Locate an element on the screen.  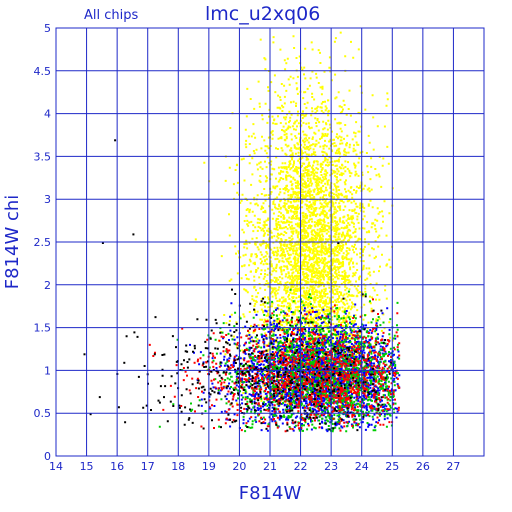
x-tick-label: 23 is located at coordinates (331, 466).